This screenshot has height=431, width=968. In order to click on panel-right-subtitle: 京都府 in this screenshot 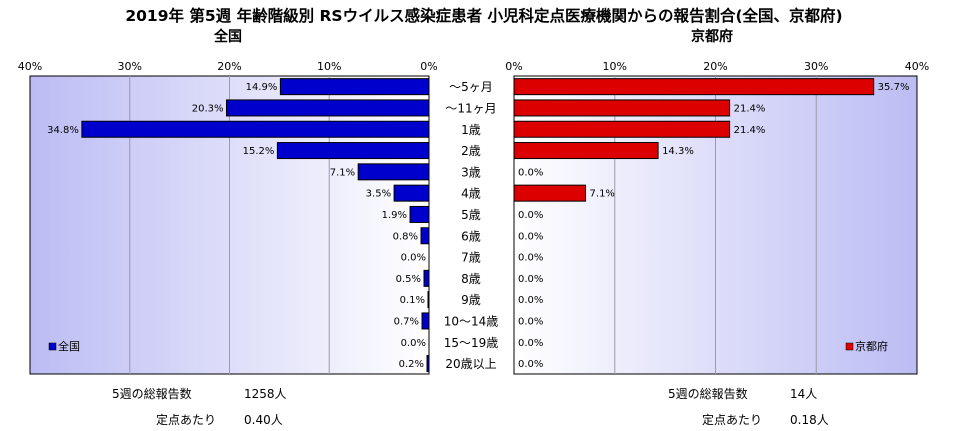, I will do `click(712, 36)`.